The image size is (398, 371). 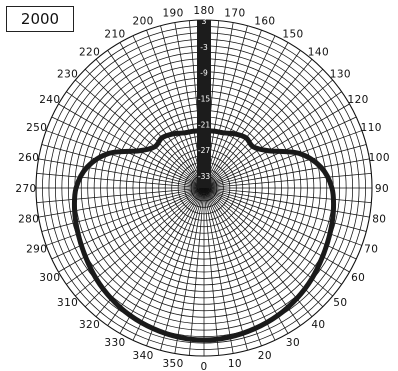 I want to click on radial-tick-label: -15, so click(x=204, y=99).